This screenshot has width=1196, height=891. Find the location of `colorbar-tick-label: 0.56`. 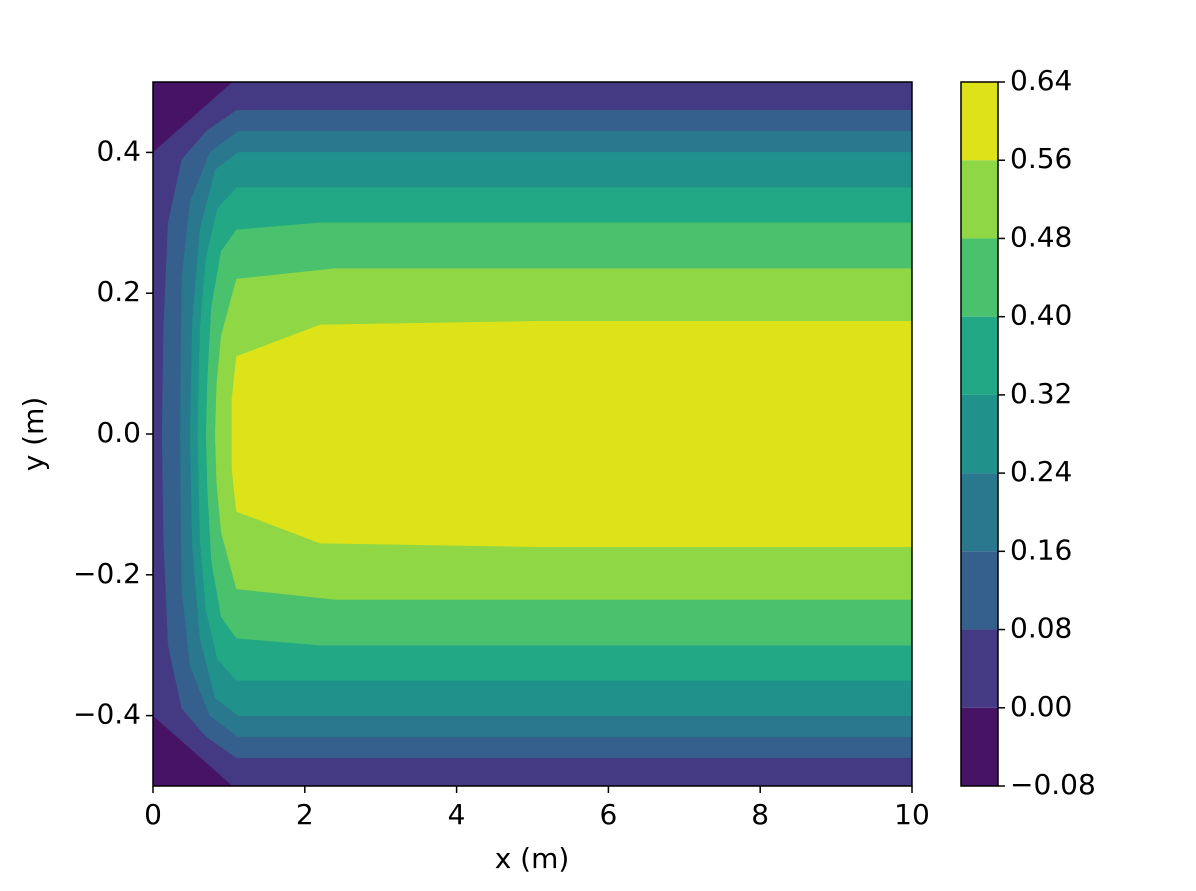

colorbar-tick-label: 0.56 is located at coordinates (1041, 158).